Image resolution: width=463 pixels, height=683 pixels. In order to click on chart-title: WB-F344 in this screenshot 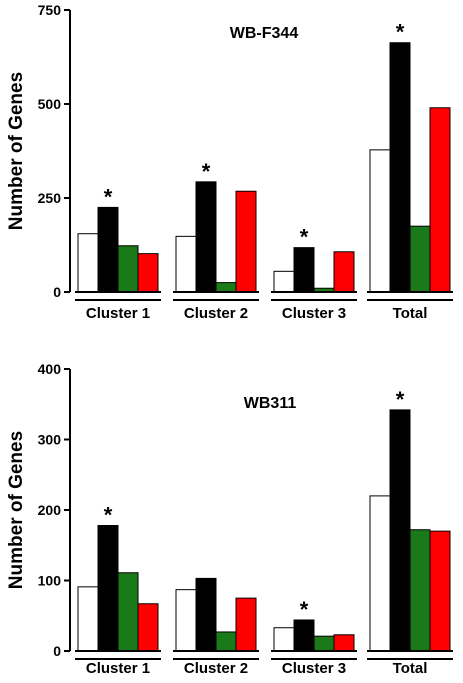, I will do `click(264, 33)`.